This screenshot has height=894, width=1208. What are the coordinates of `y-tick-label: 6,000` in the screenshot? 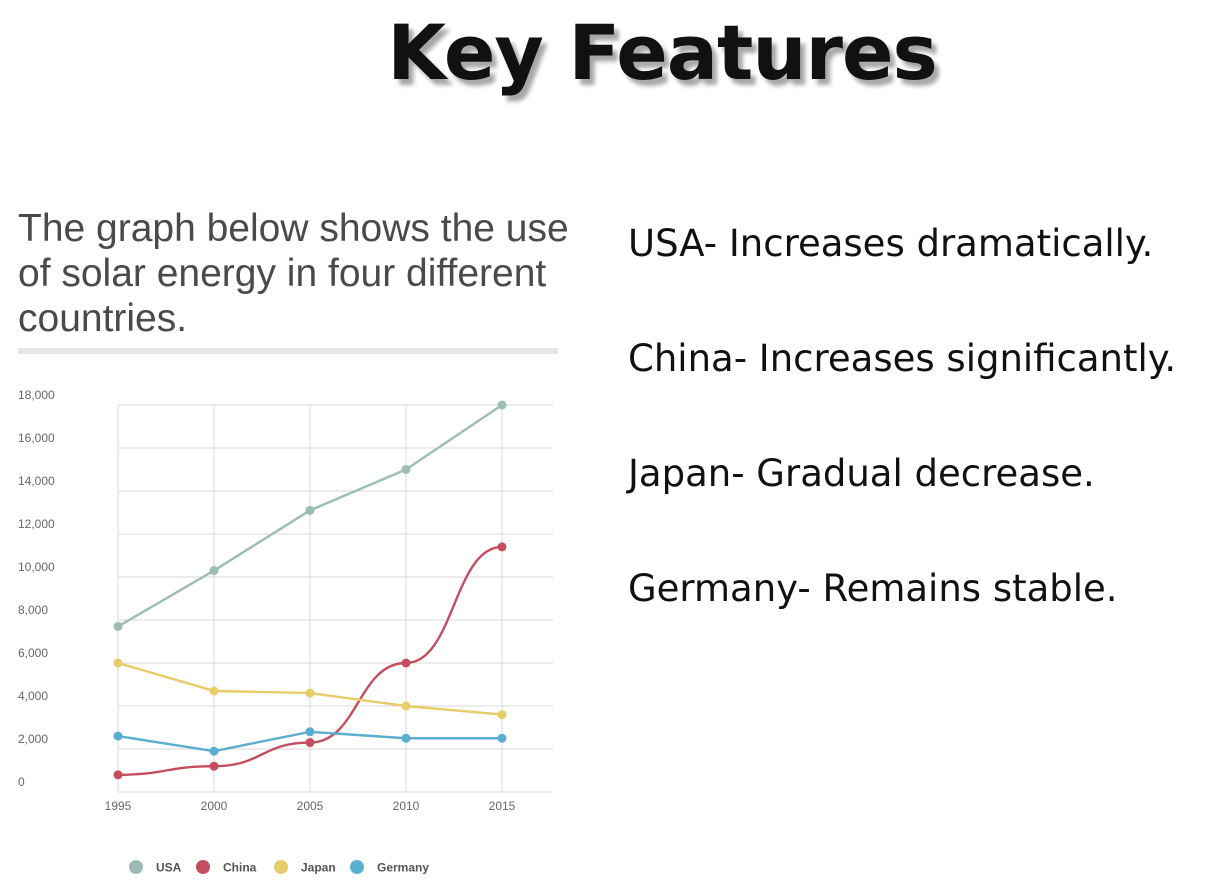 It's located at (33, 653).